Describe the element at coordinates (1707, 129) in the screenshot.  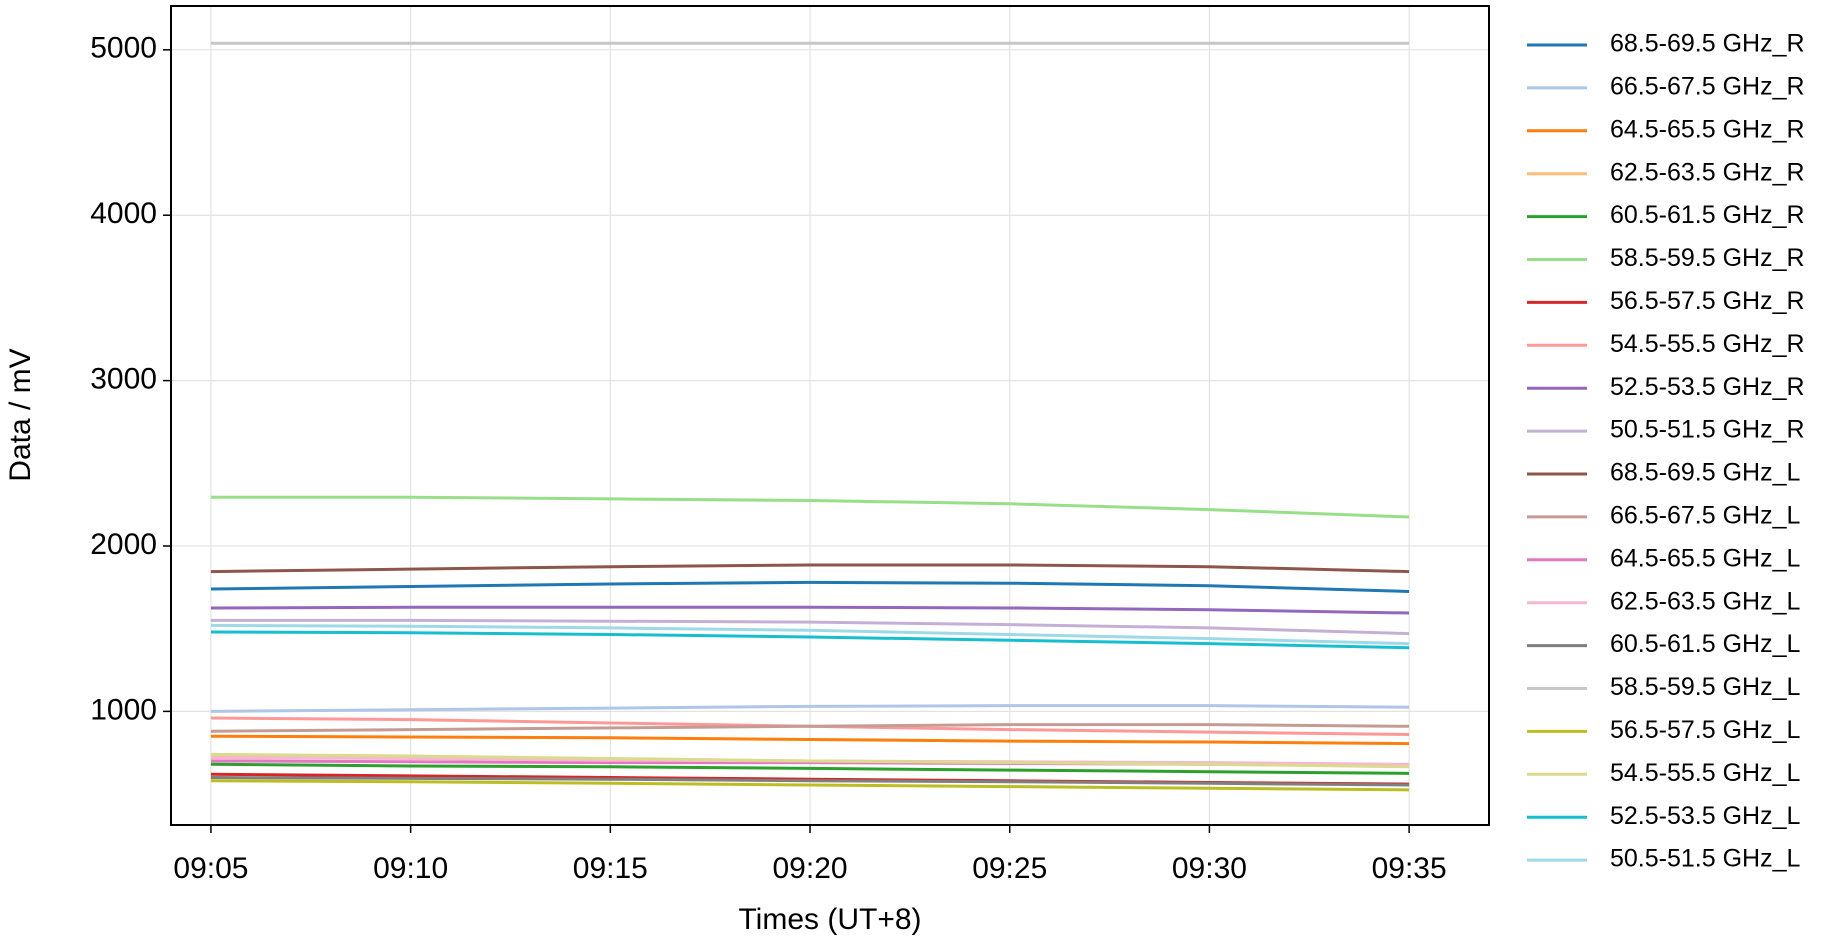
I see `legend-label: 64.5-65.5 GHz_R` at that location.